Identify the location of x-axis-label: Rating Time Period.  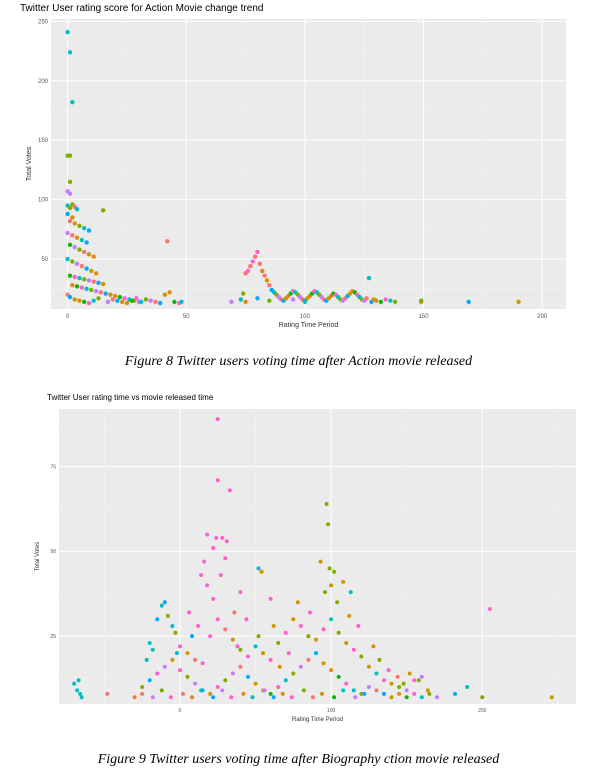
(317, 720).